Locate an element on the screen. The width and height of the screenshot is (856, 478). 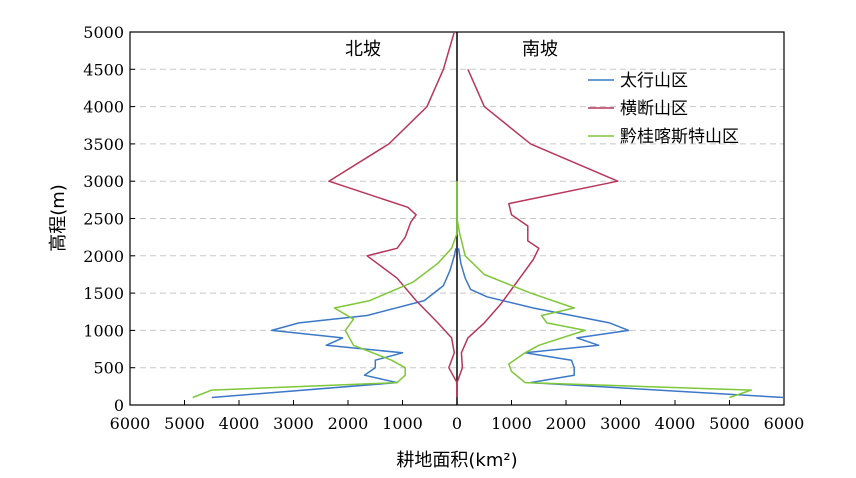
y-tick-label-5000: 5000 is located at coordinates (103, 32).